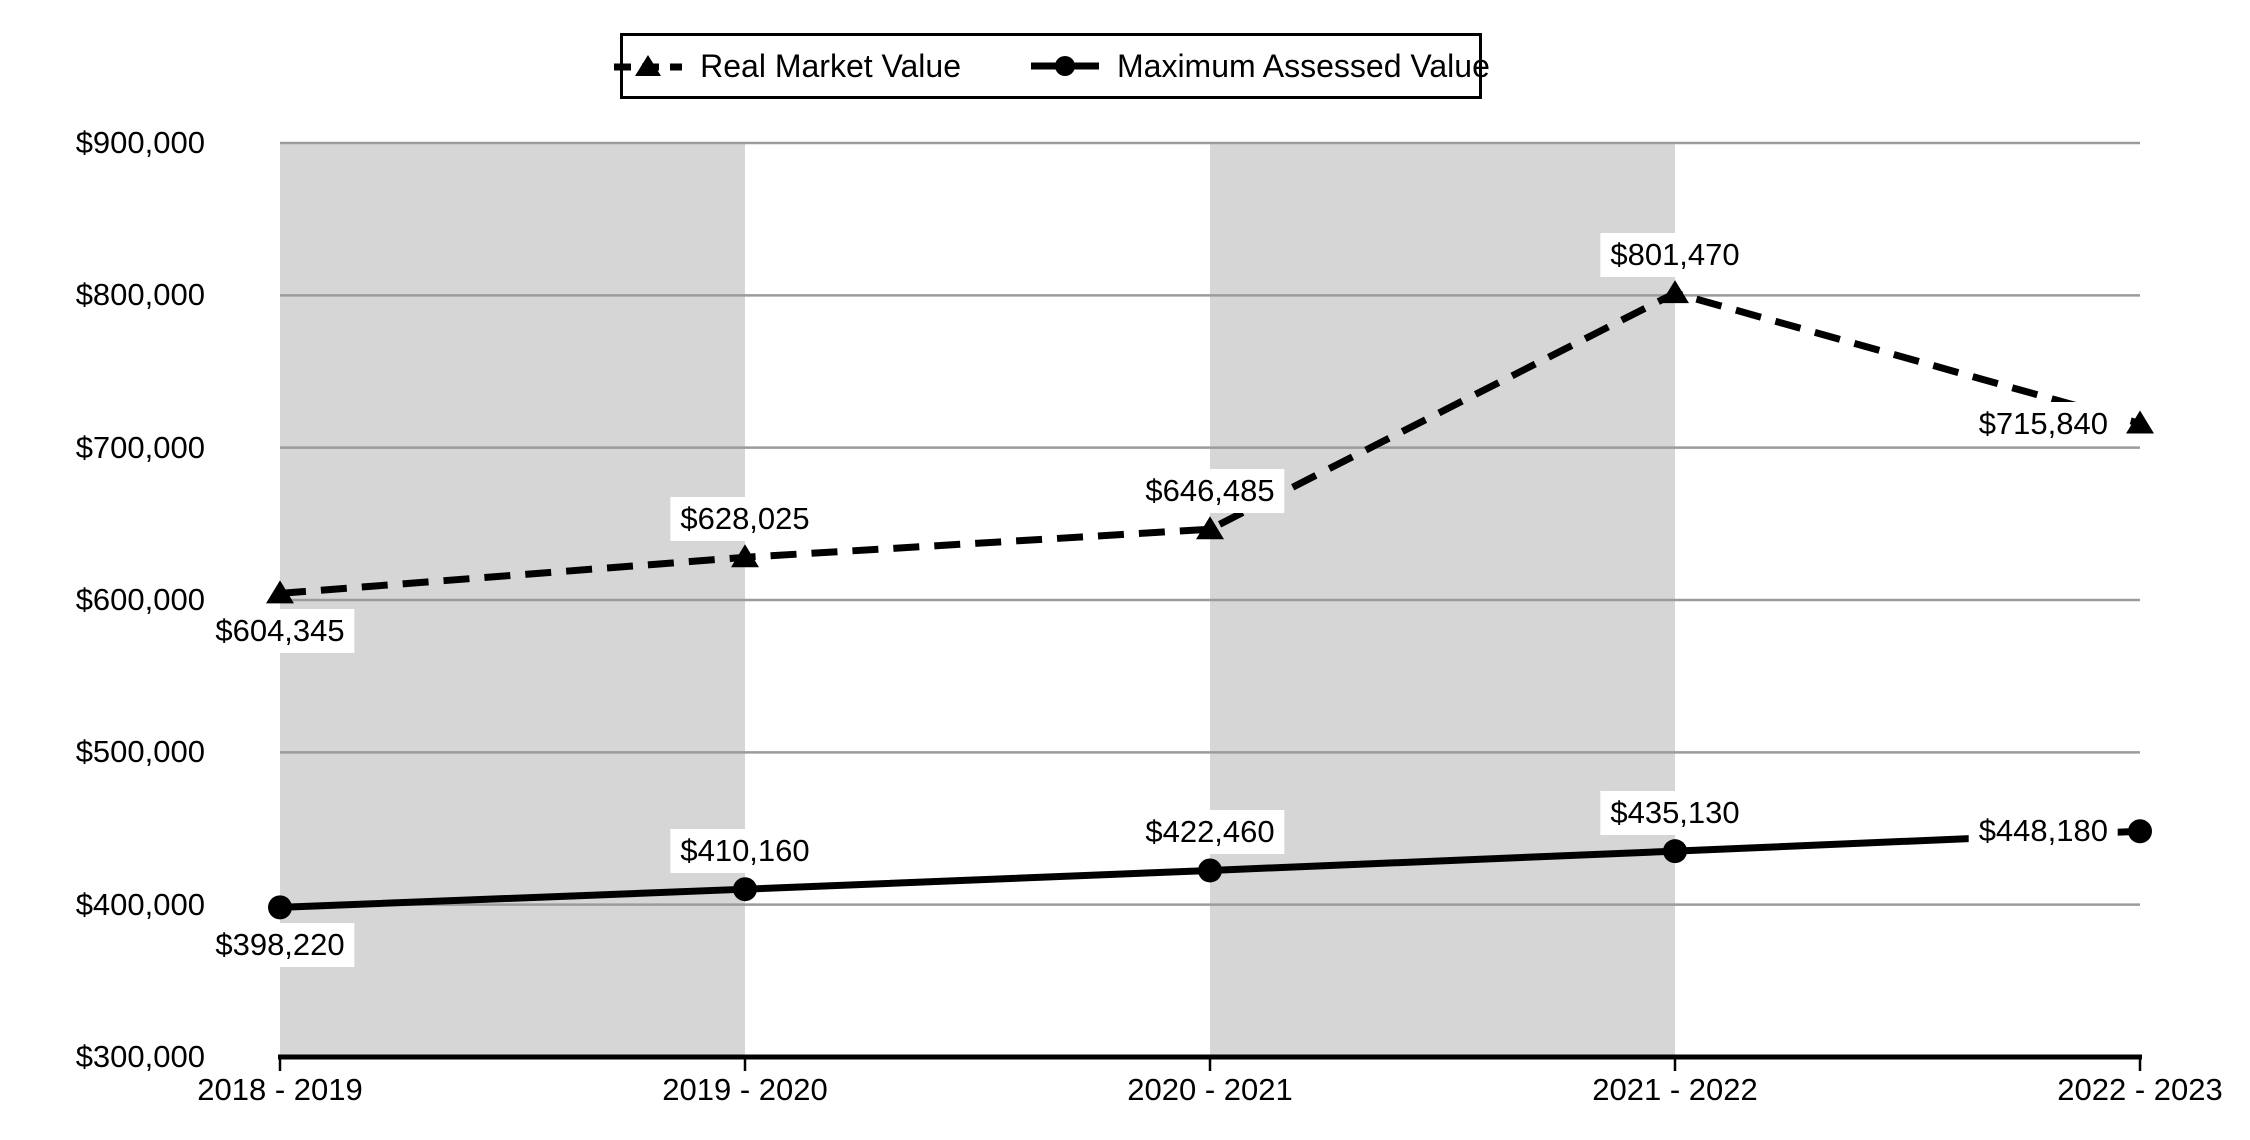  I want to click on y-axis-tick-label: $700,000, so click(140, 447).